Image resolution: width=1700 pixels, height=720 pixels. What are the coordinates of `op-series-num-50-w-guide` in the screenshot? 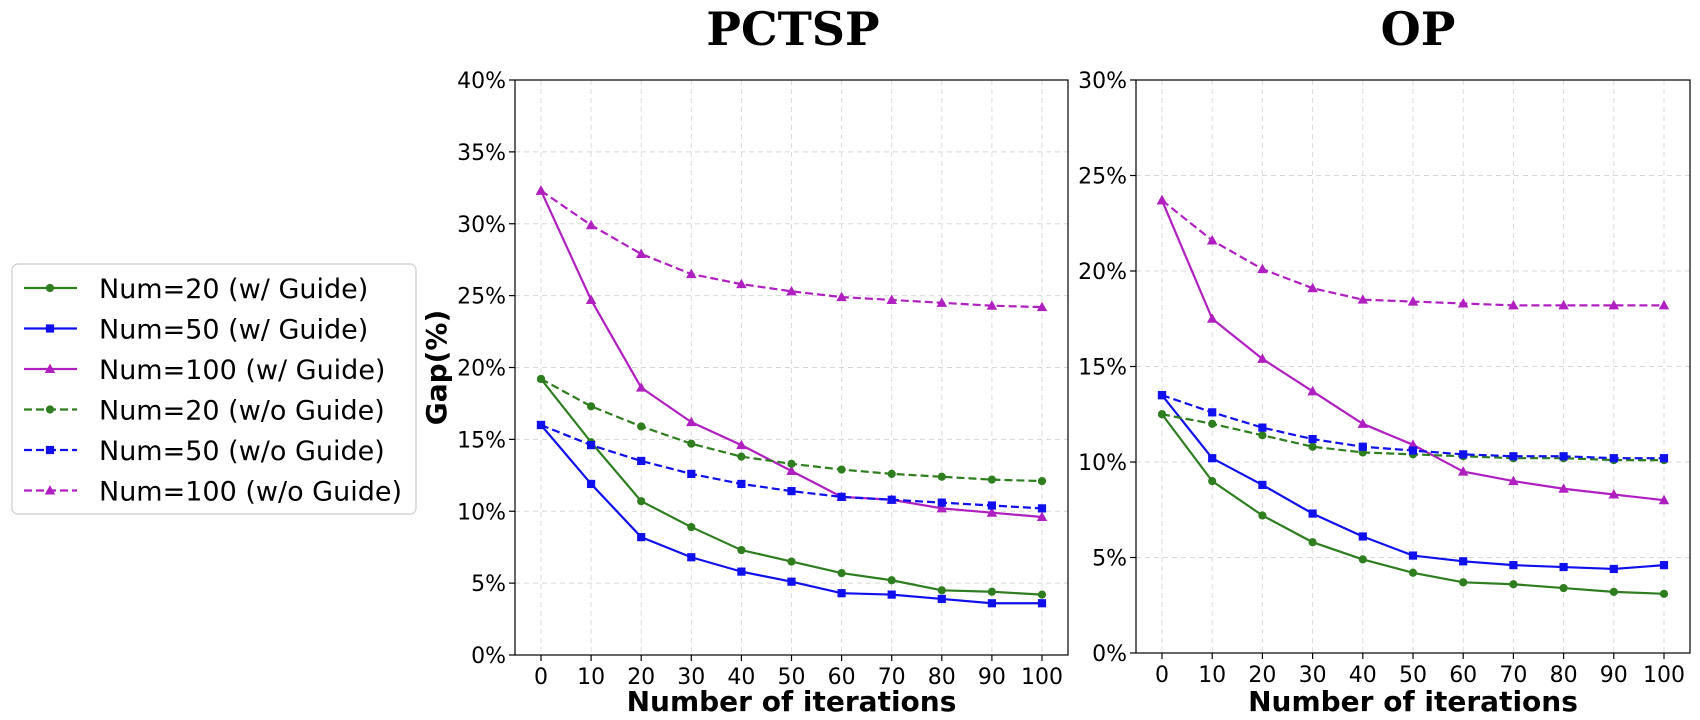 It's located at (1413, 482).